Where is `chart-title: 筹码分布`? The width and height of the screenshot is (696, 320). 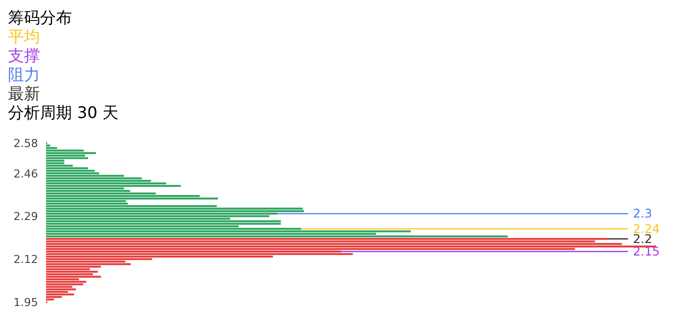
chart-title: 筹码分布 is located at coordinates (40, 17).